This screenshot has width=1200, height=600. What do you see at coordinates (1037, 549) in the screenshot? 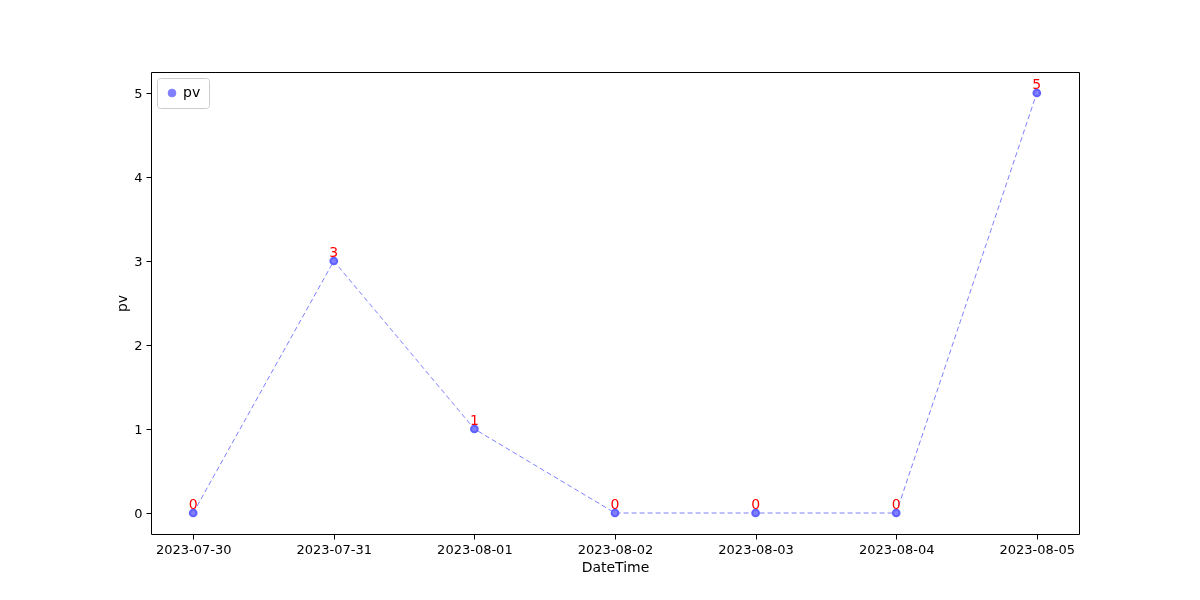
I see `x-tick-label: 2023-08-05` at bounding box center [1037, 549].